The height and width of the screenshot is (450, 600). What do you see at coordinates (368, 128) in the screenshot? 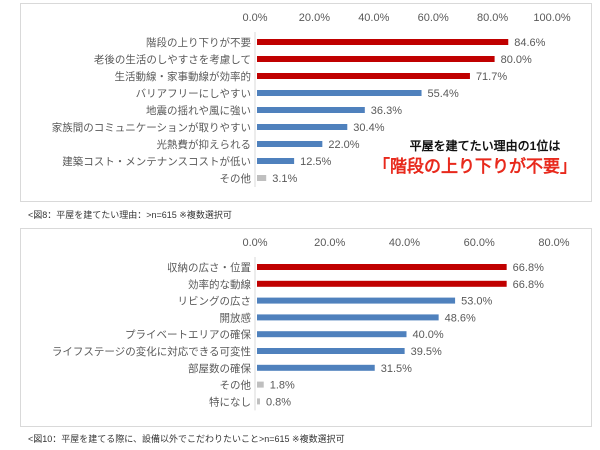
I see `data-label: 30.4%` at bounding box center [368, 128].